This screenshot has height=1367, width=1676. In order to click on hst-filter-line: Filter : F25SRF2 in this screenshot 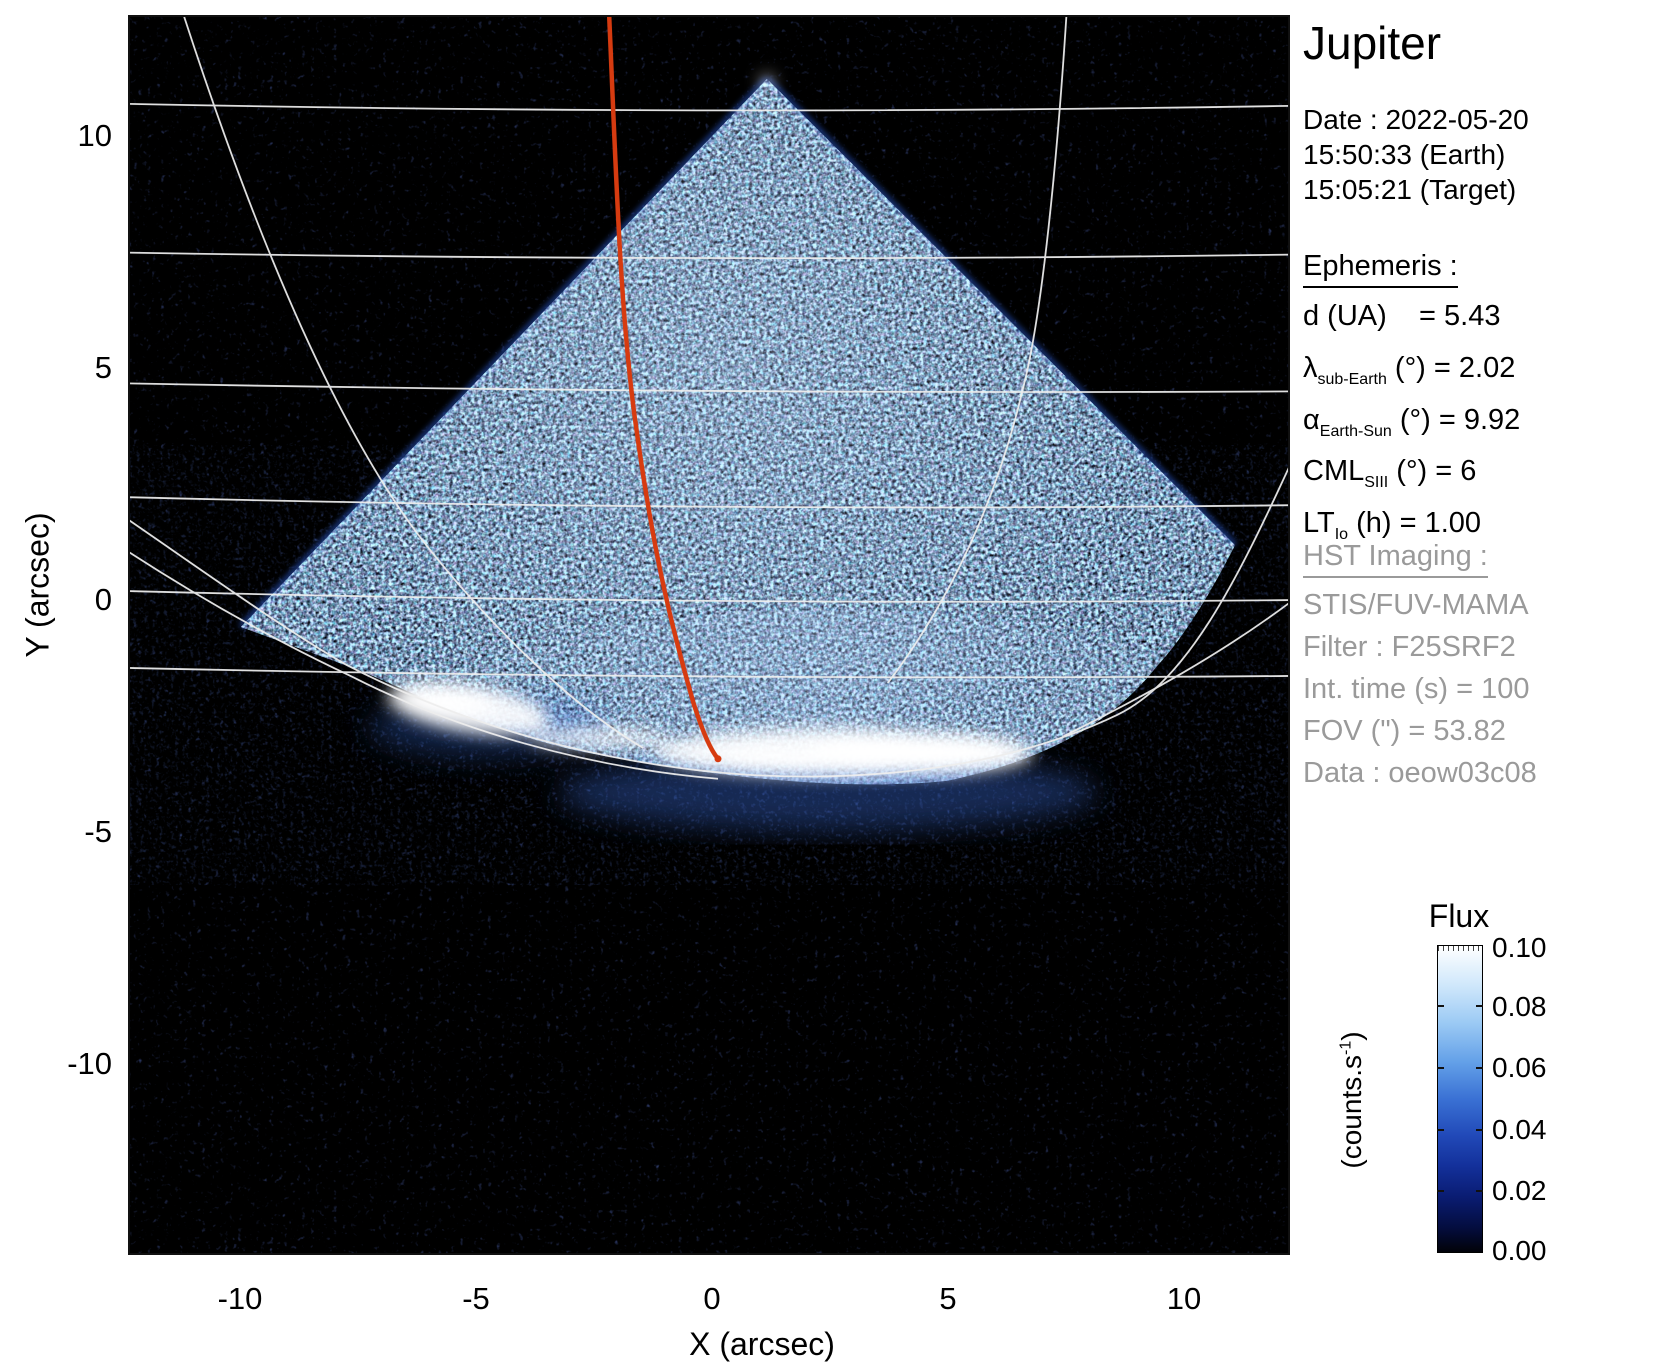, I will do `click(1409, 647)`.